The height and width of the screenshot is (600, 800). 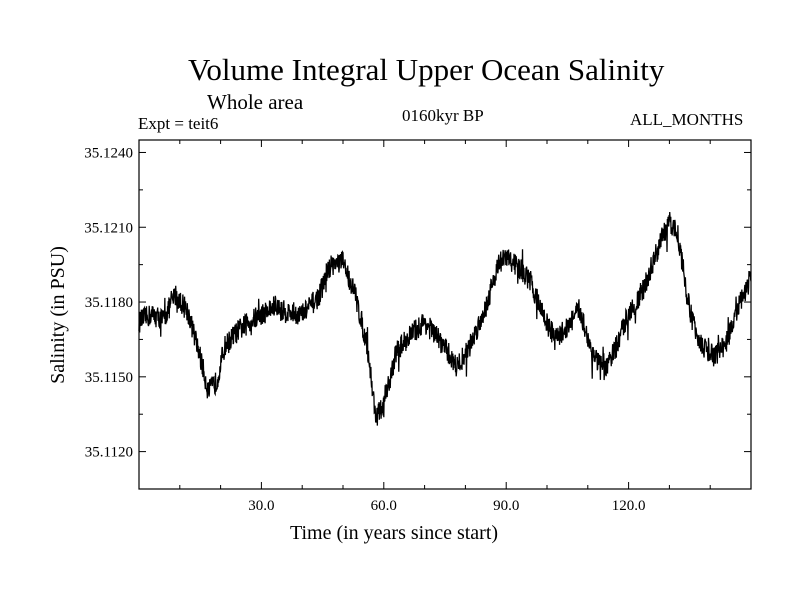 I want to click on y-axis-label: Salinity (in PSU), so click(x=58, y=315).